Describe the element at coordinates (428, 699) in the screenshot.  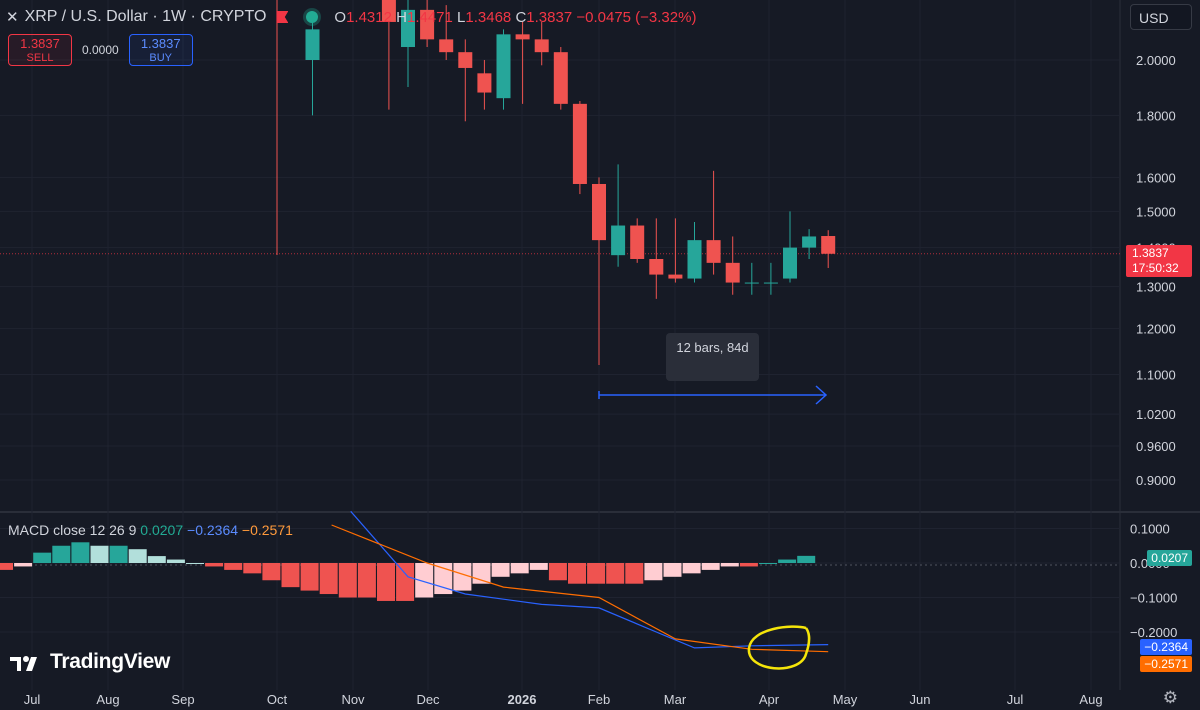
I see `time-tick-label: Dec` at that location.